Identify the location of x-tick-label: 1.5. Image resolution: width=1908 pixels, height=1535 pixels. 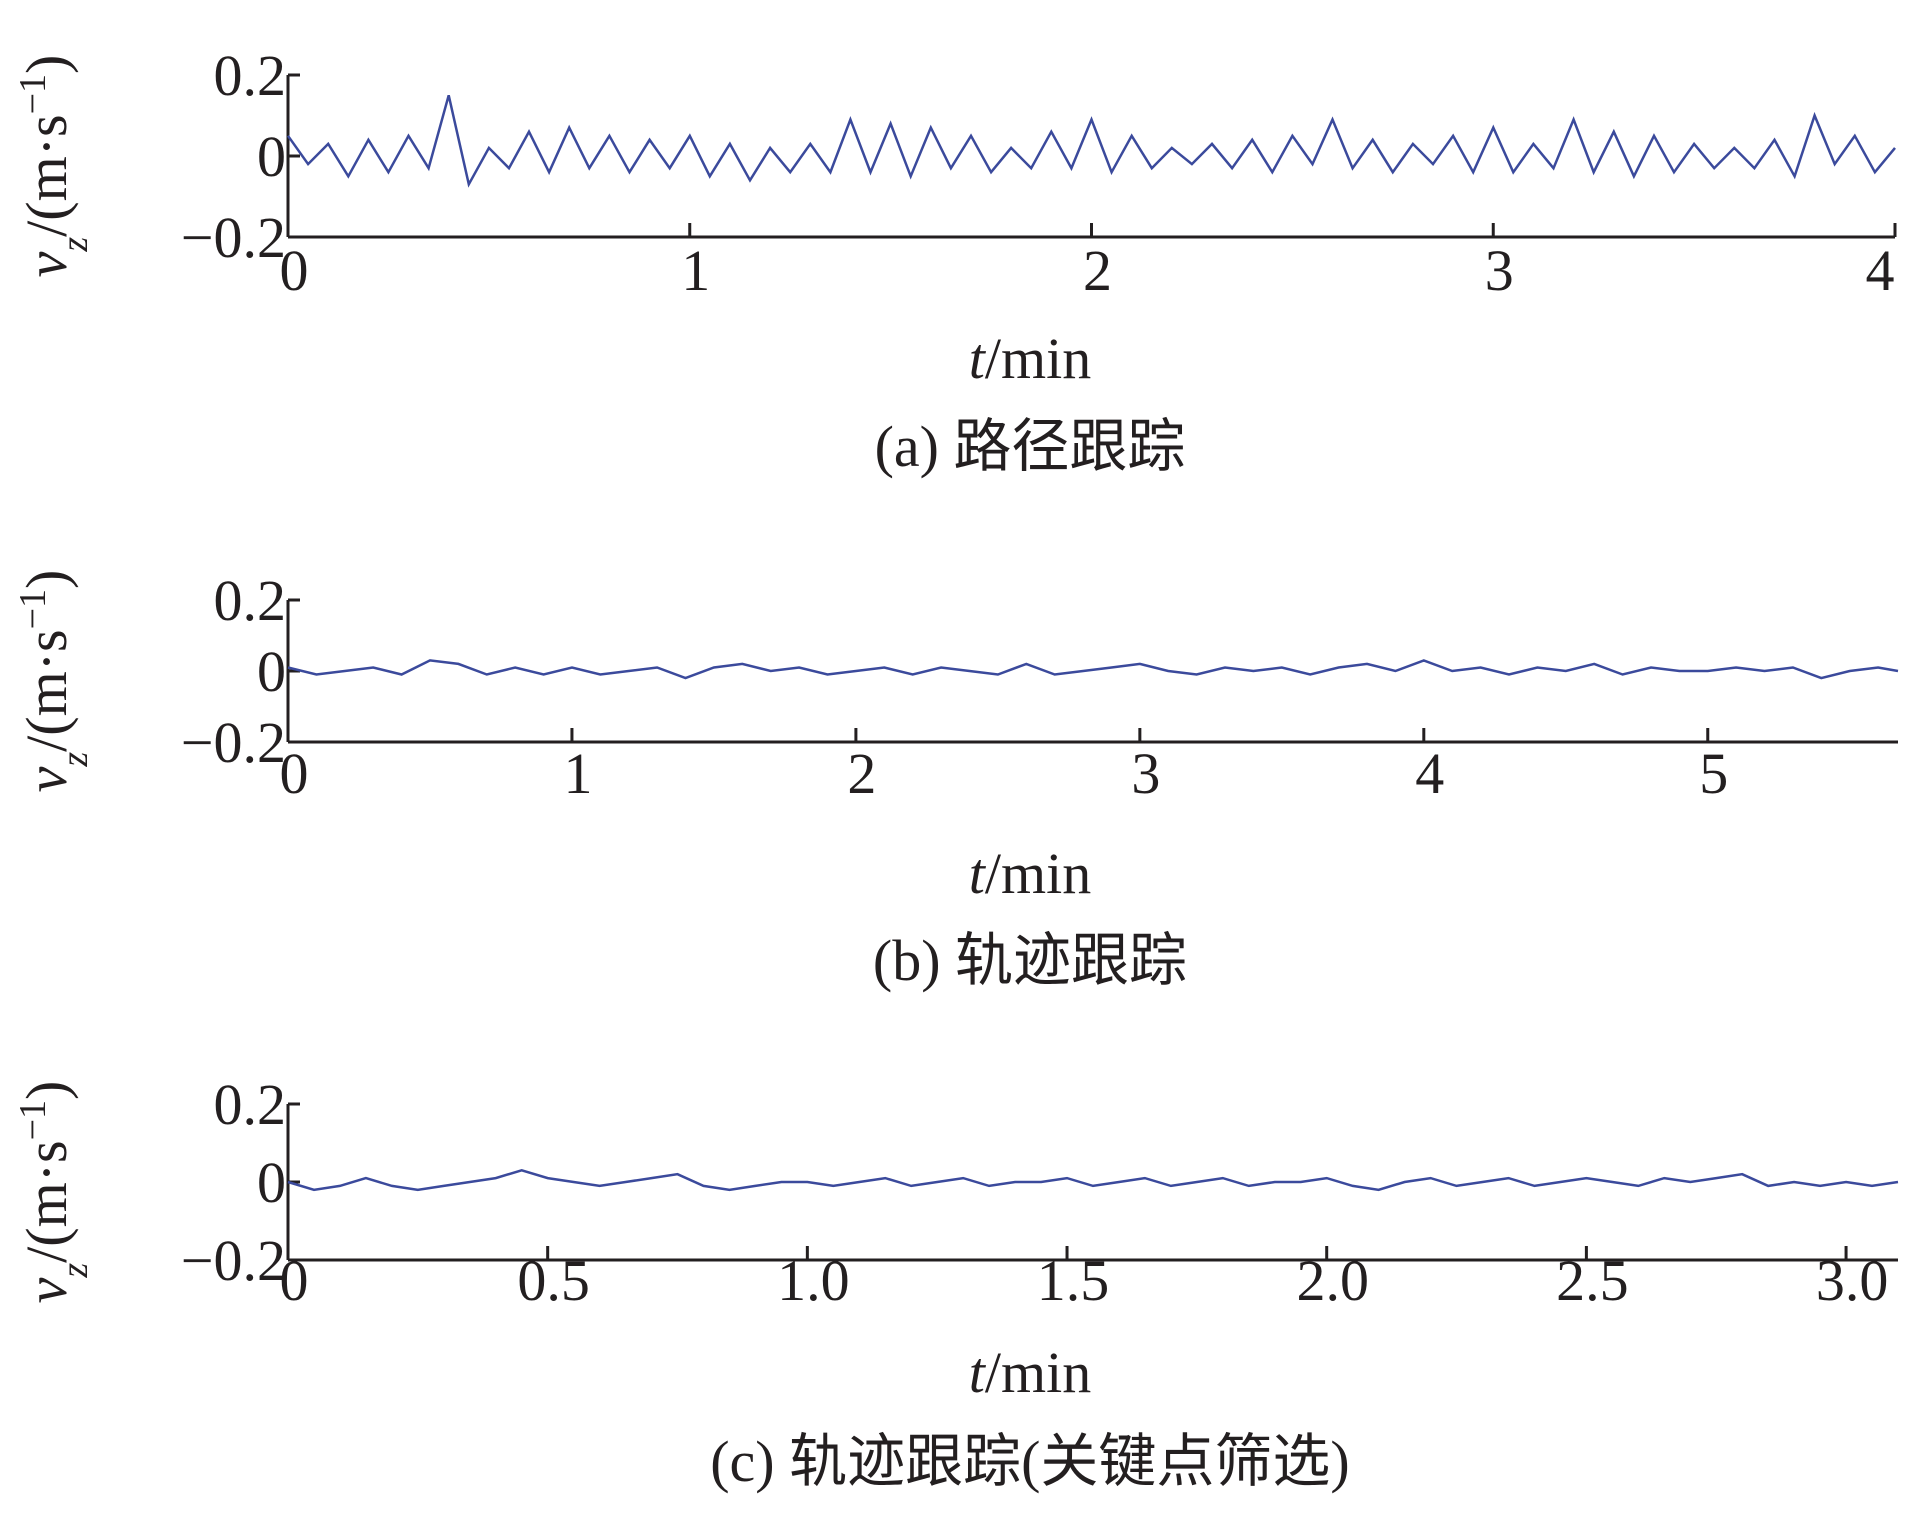
(1073, 1280).